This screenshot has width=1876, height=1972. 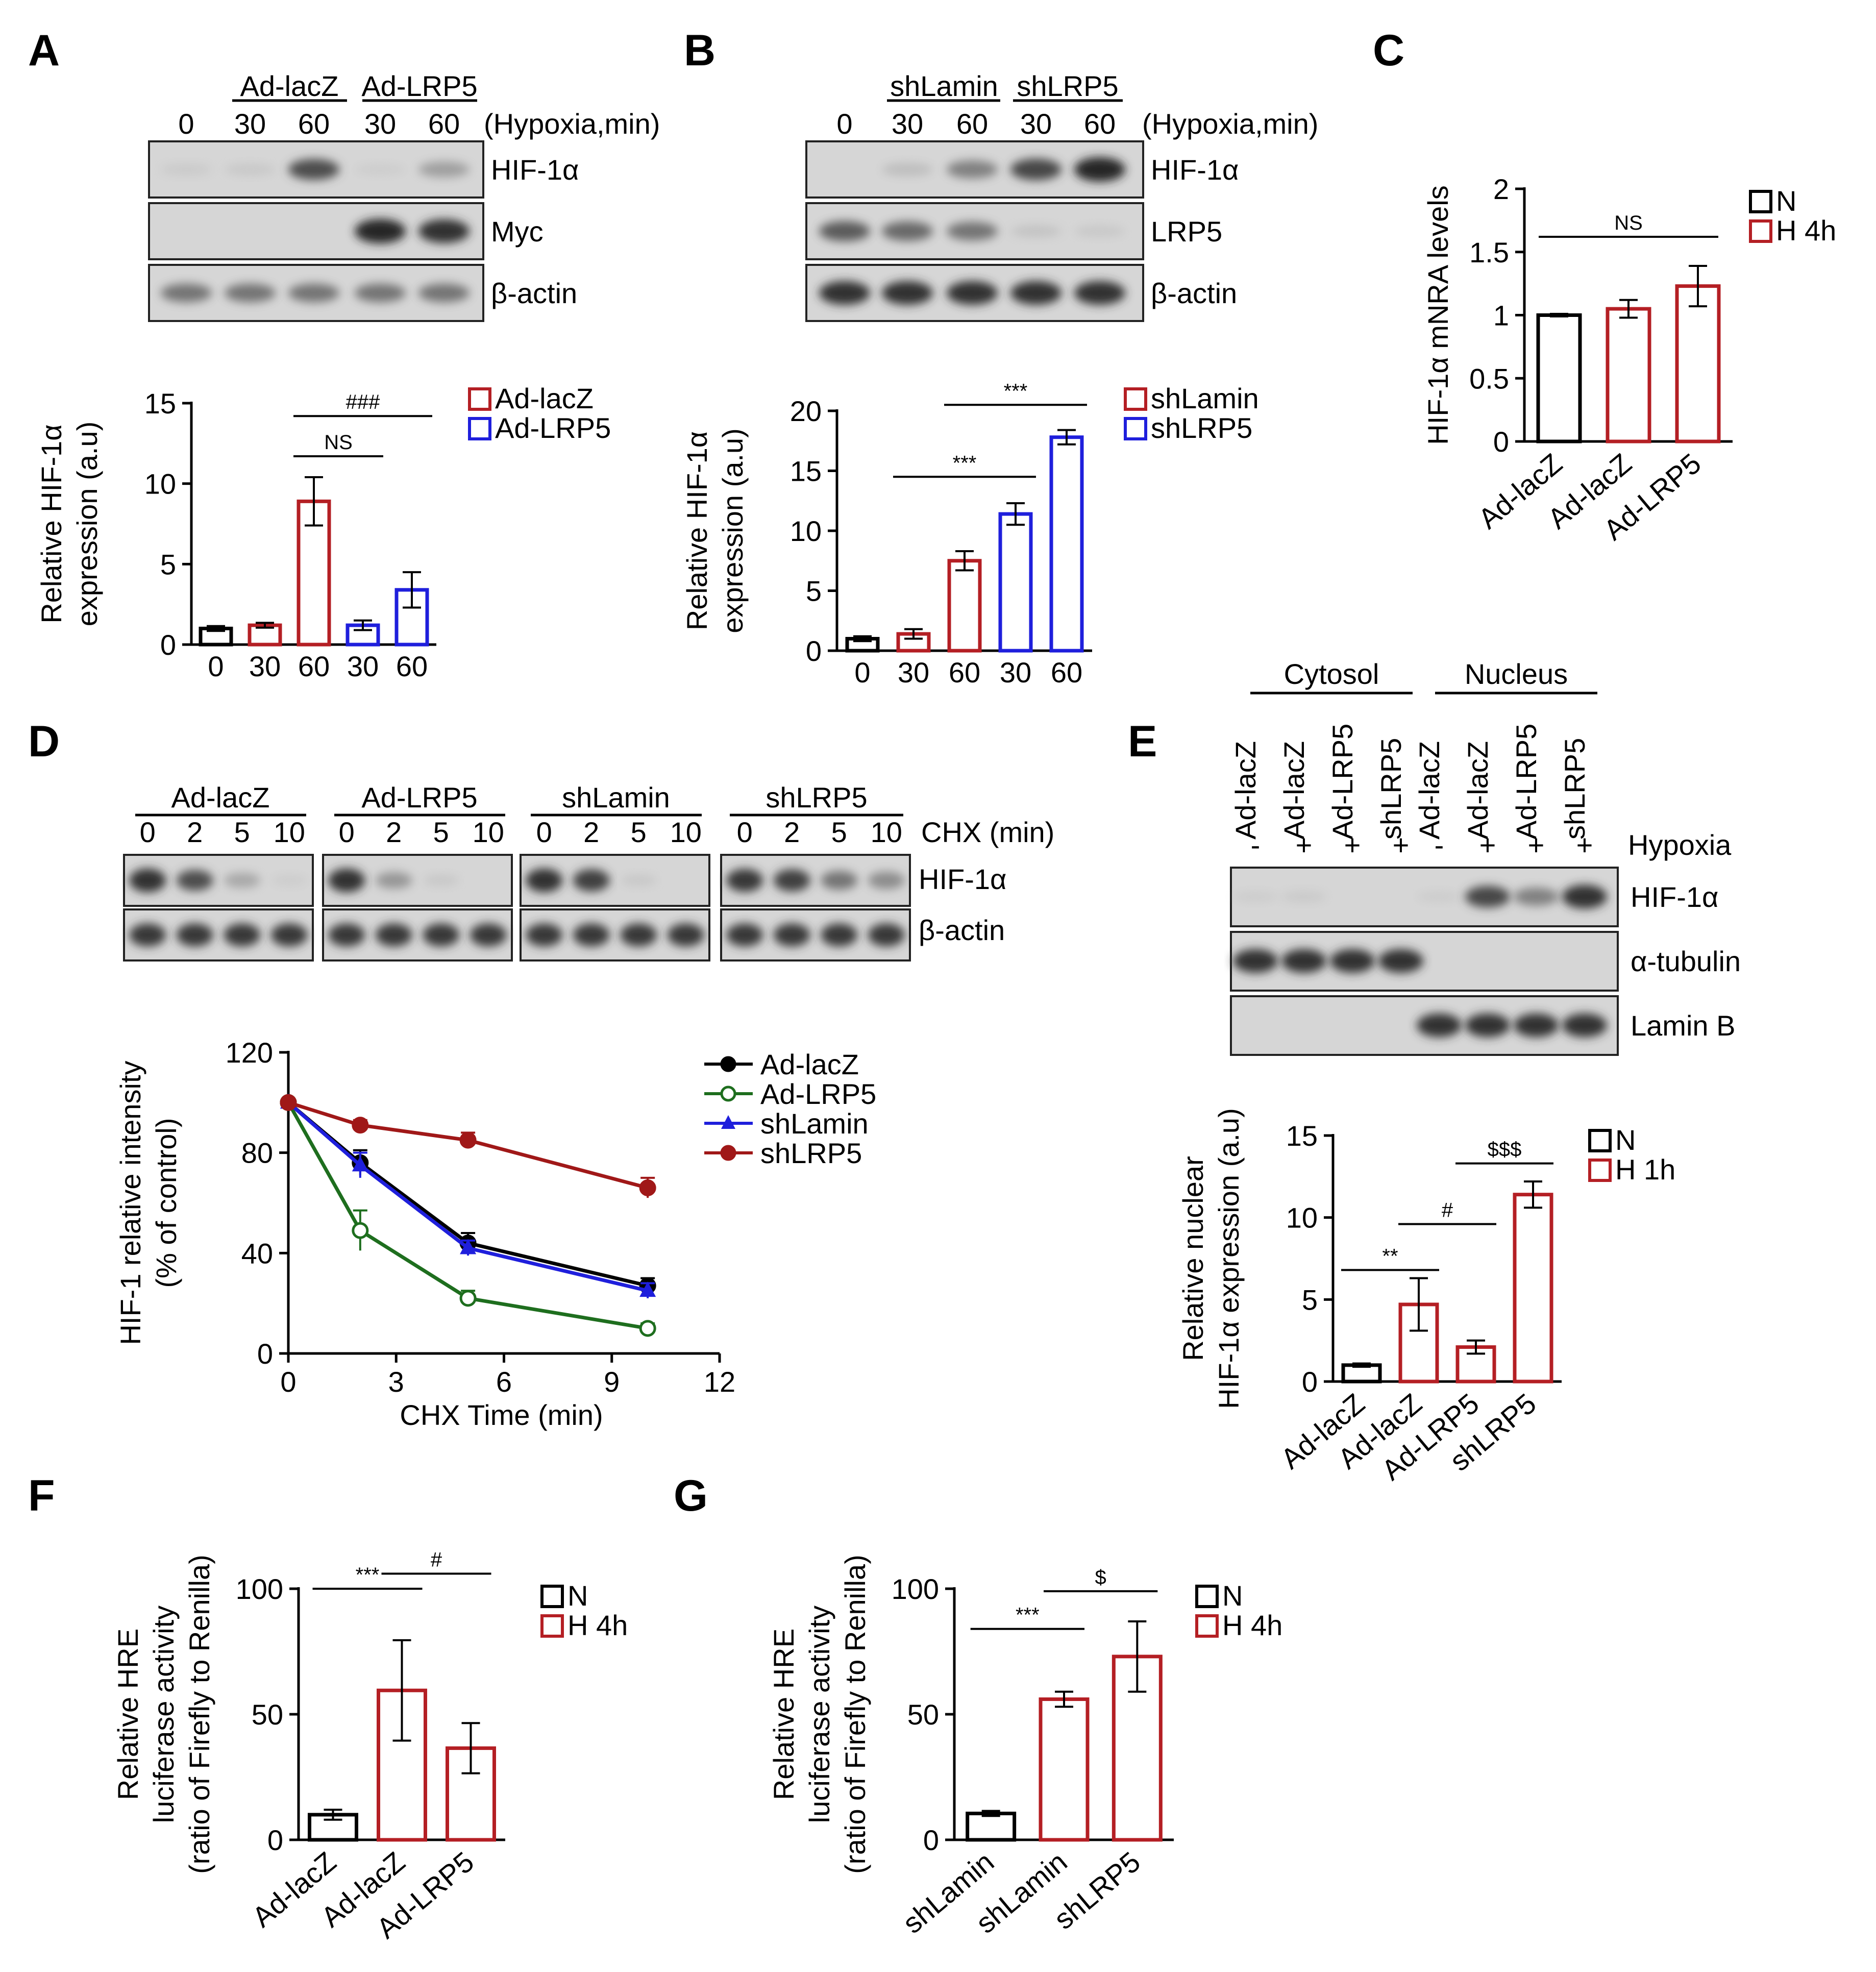 What do you see at coordinates (1256, 845) in the screenshot?
I see `blot-e-hypoxia-0: -` at bounding box center [1256, 845].